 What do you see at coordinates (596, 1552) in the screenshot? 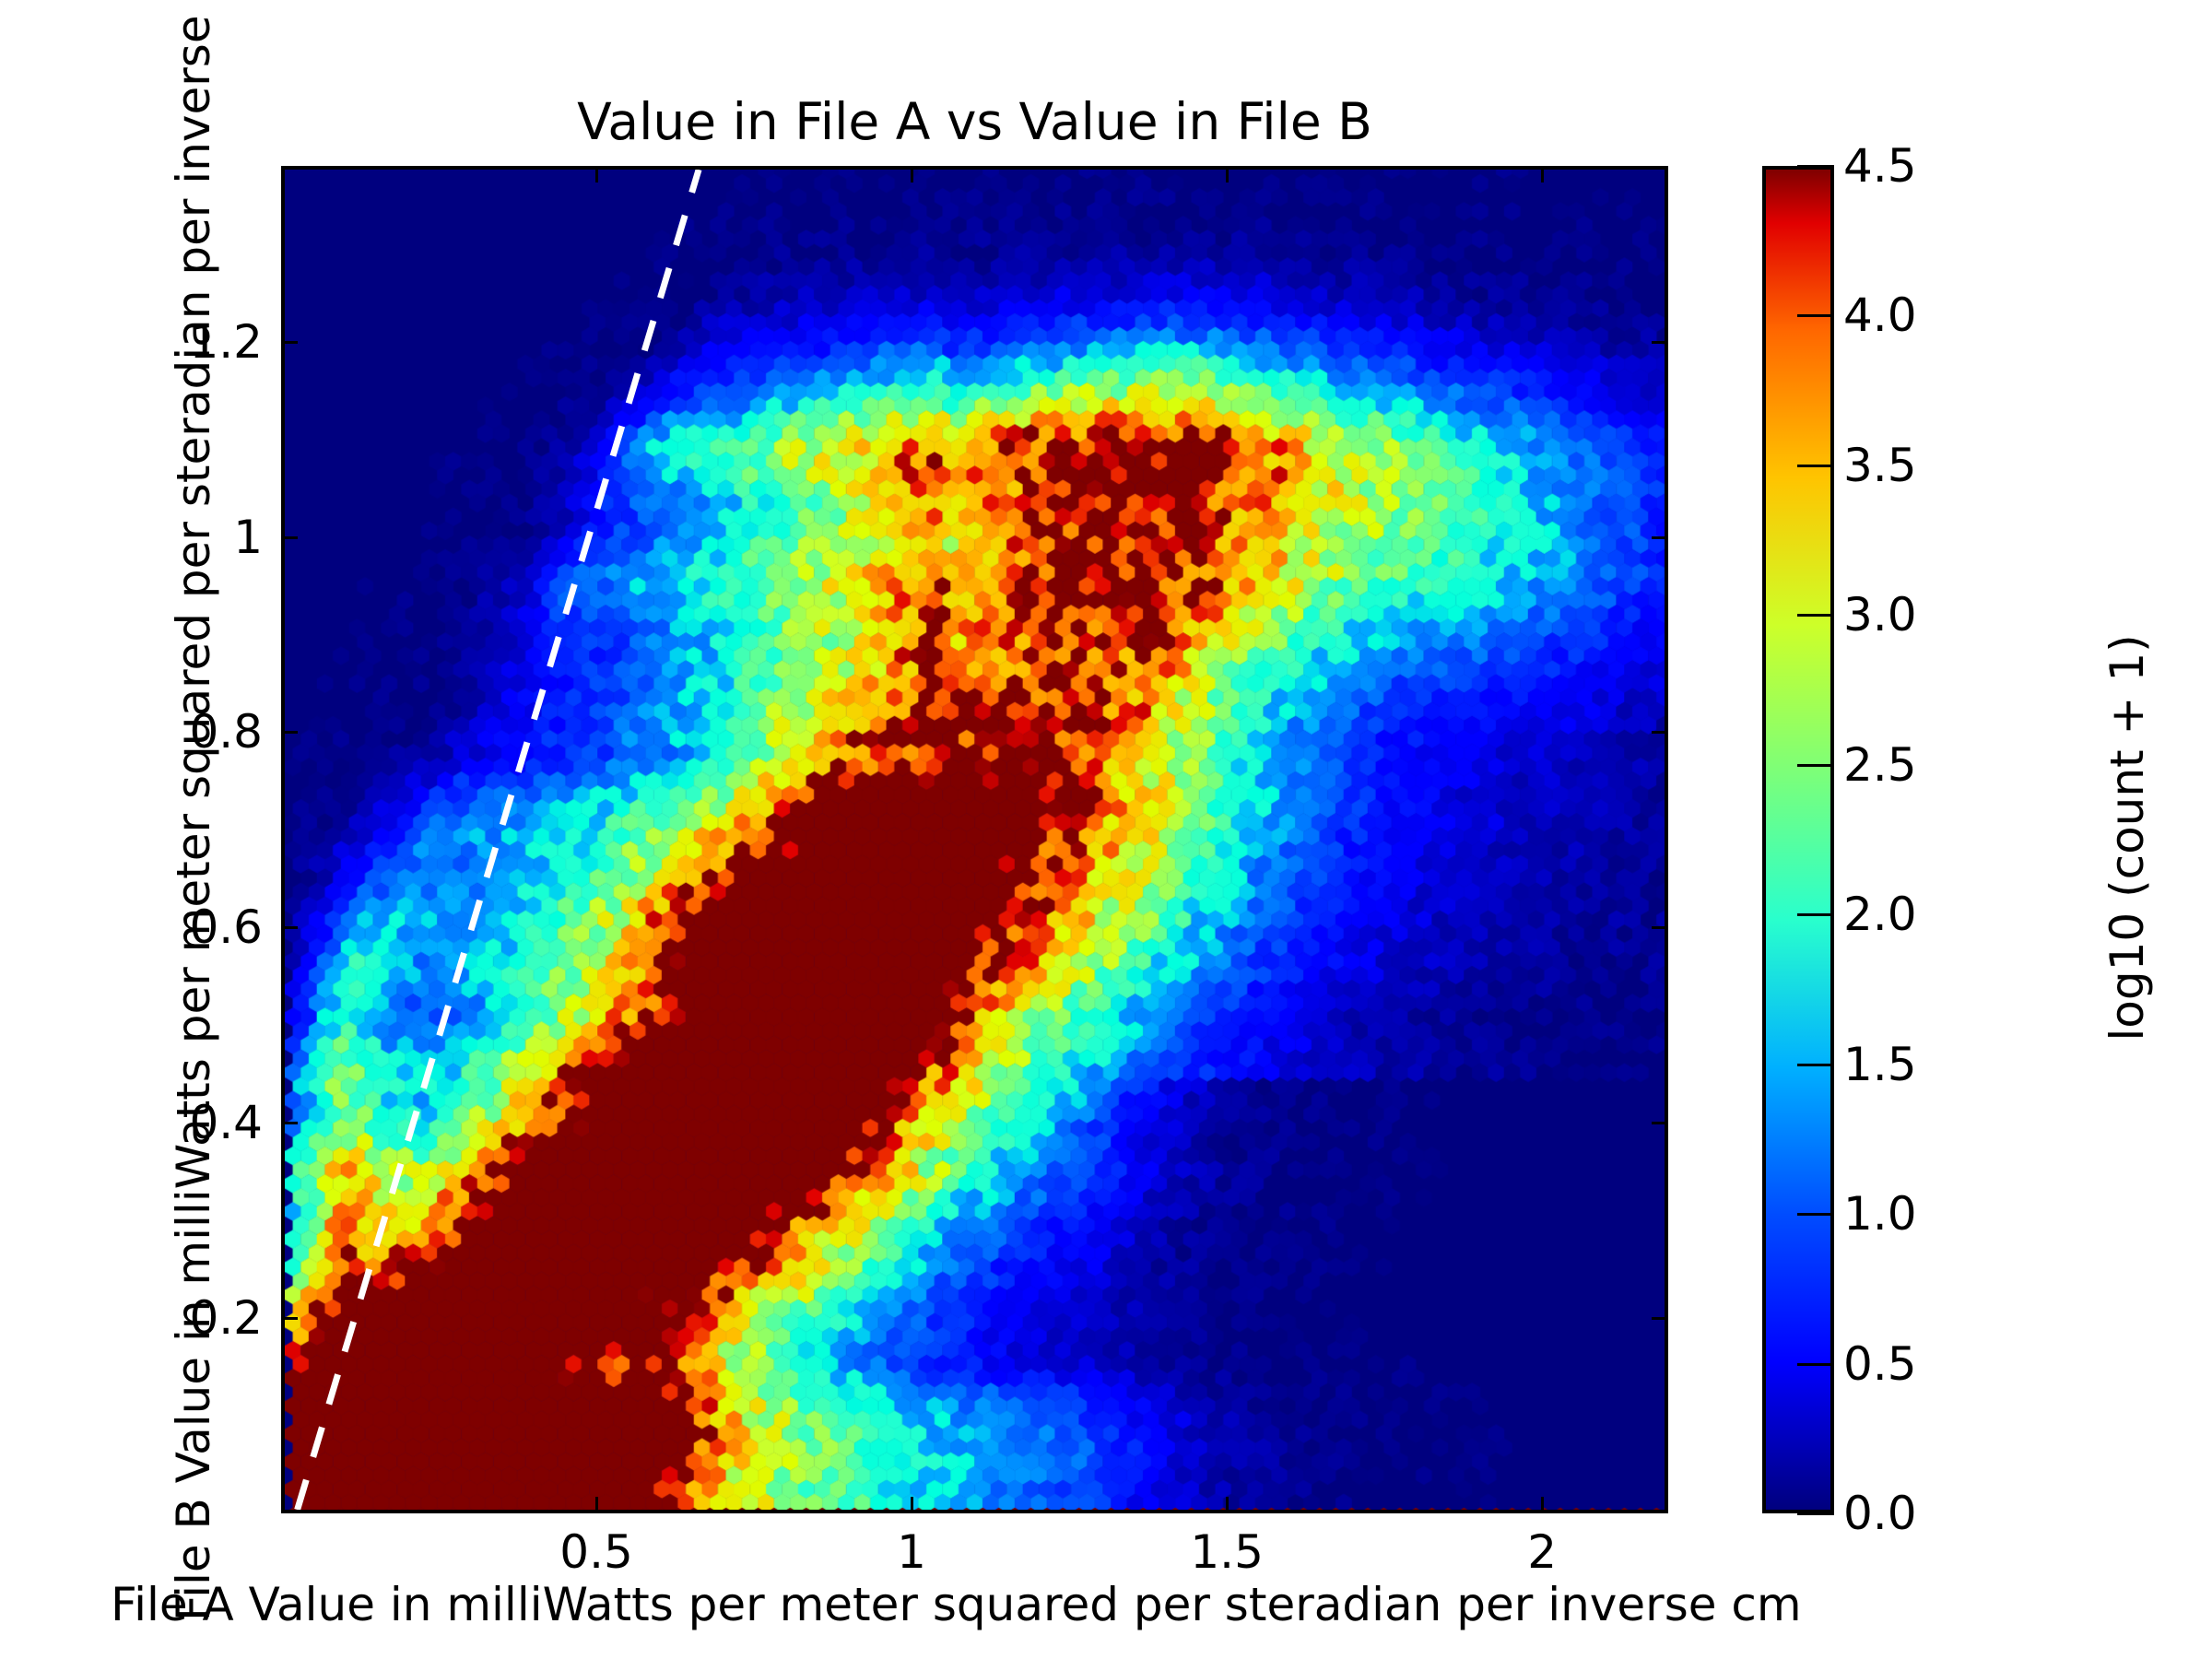
I see `x-tick-label: 0.5` at bounding box center [596, 1552].